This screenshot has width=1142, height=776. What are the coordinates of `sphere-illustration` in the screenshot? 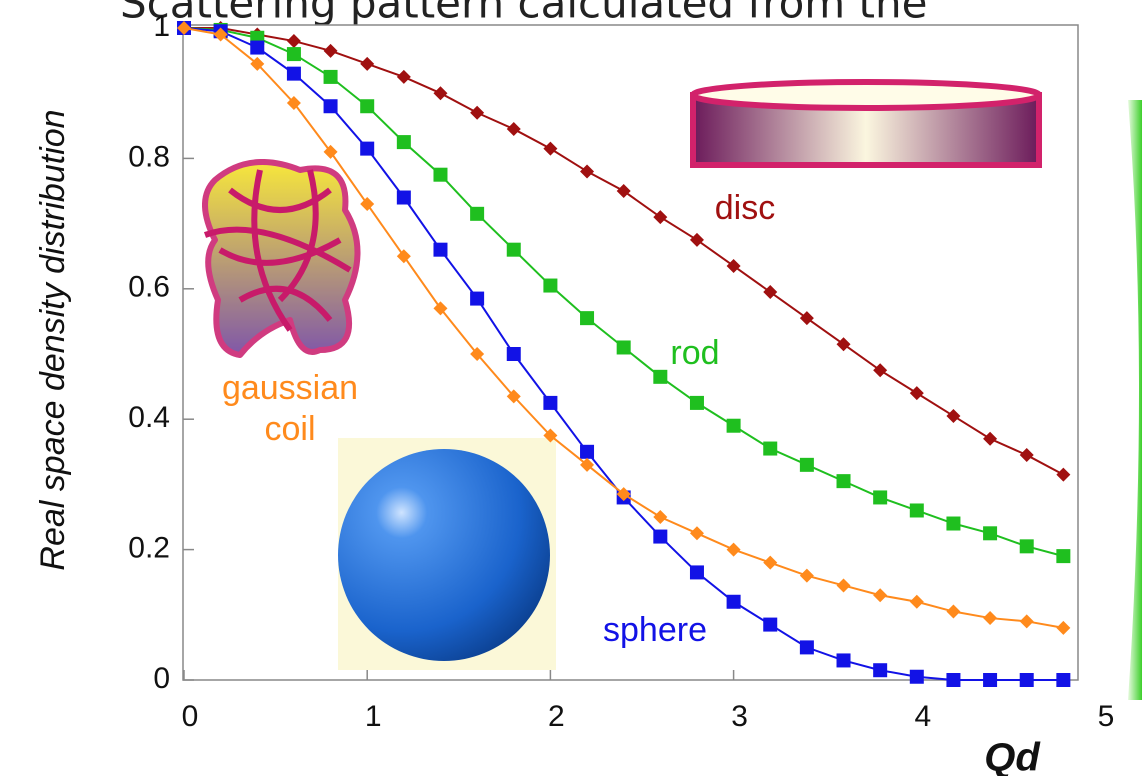 It's located at (444, 555).